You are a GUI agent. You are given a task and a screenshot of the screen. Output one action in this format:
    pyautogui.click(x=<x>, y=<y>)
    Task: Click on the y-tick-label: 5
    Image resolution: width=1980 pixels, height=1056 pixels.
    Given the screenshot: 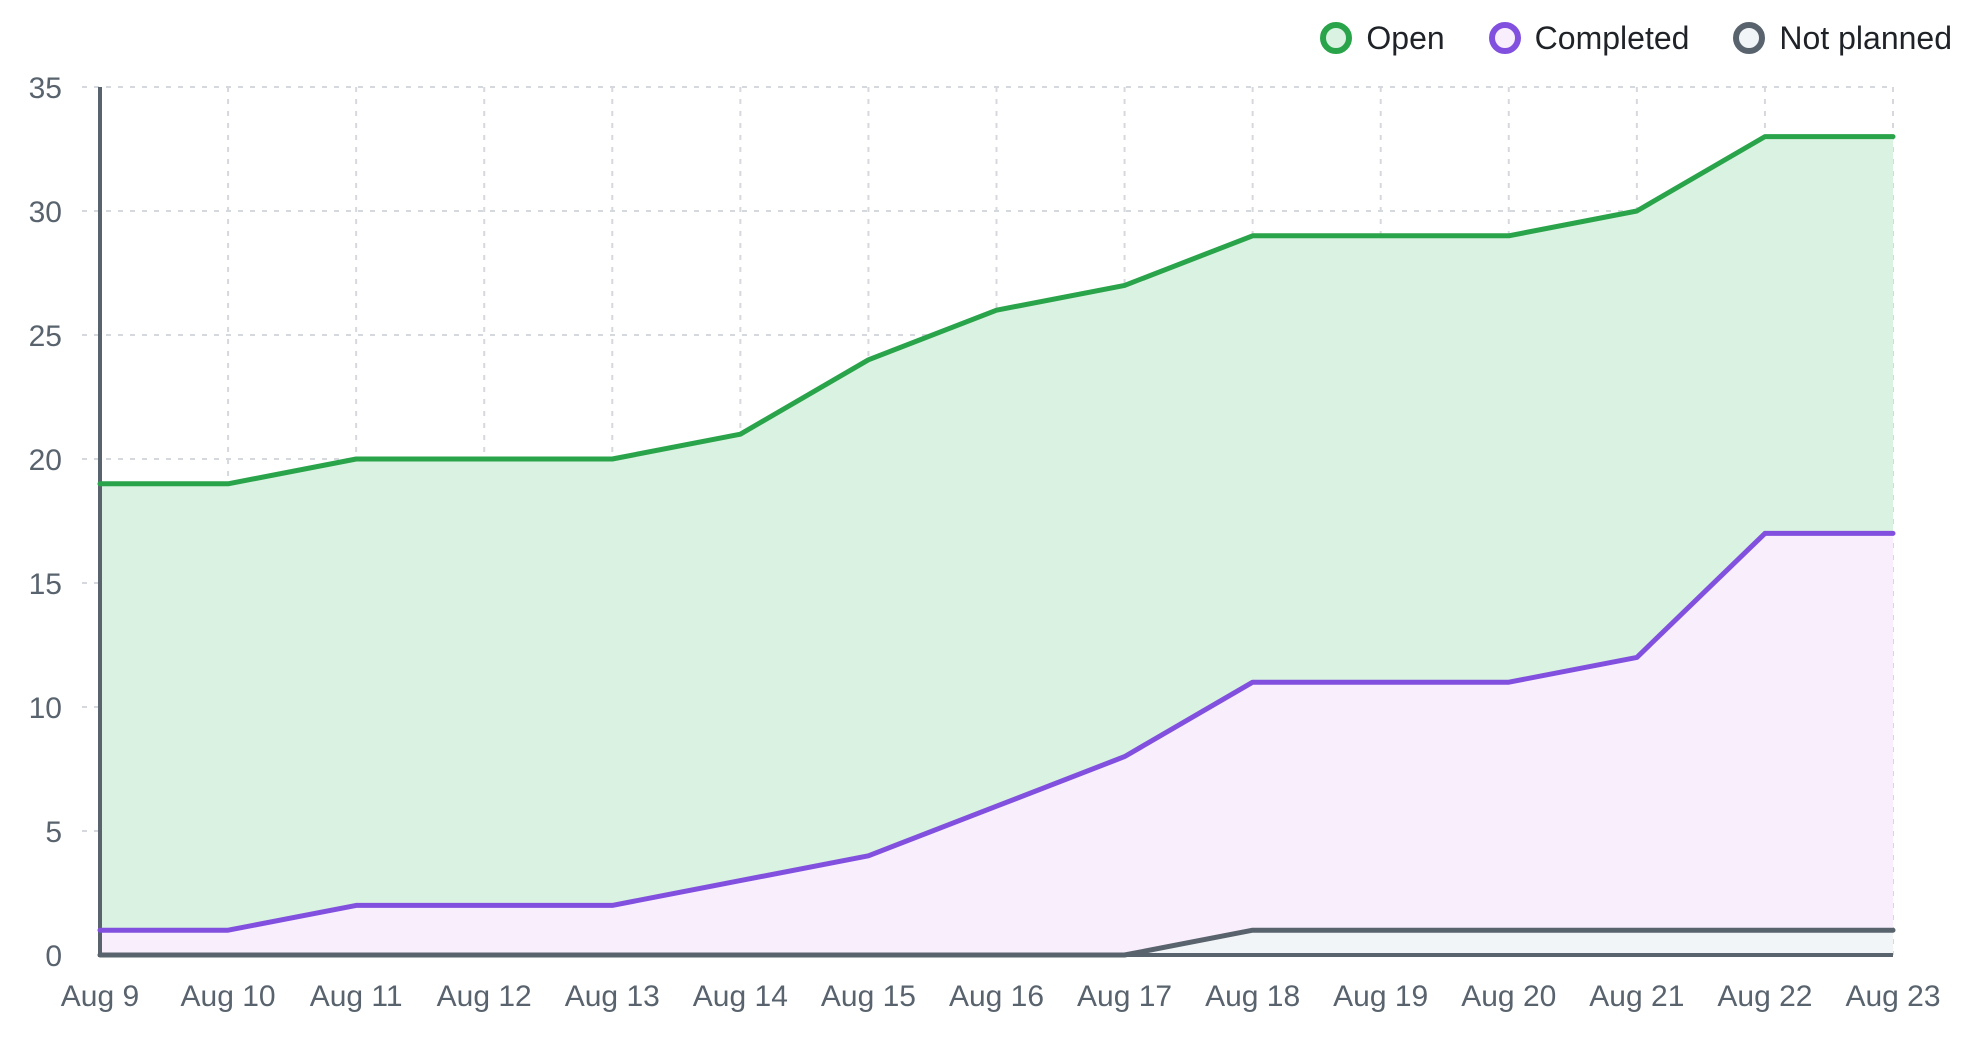 What is the action you would take?
    pyautogui.click(x=53, y=832)
    